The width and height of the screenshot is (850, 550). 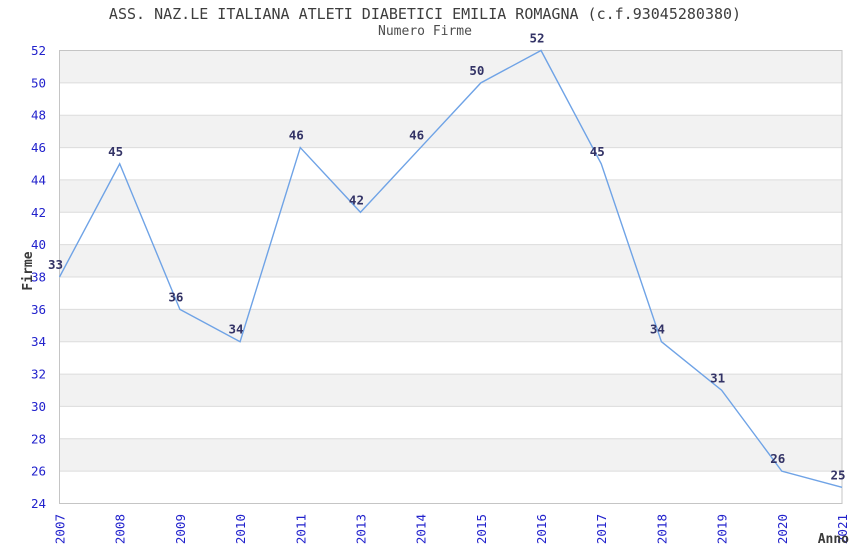 I want to click on point-label: 33, so click(x=55, y=264).